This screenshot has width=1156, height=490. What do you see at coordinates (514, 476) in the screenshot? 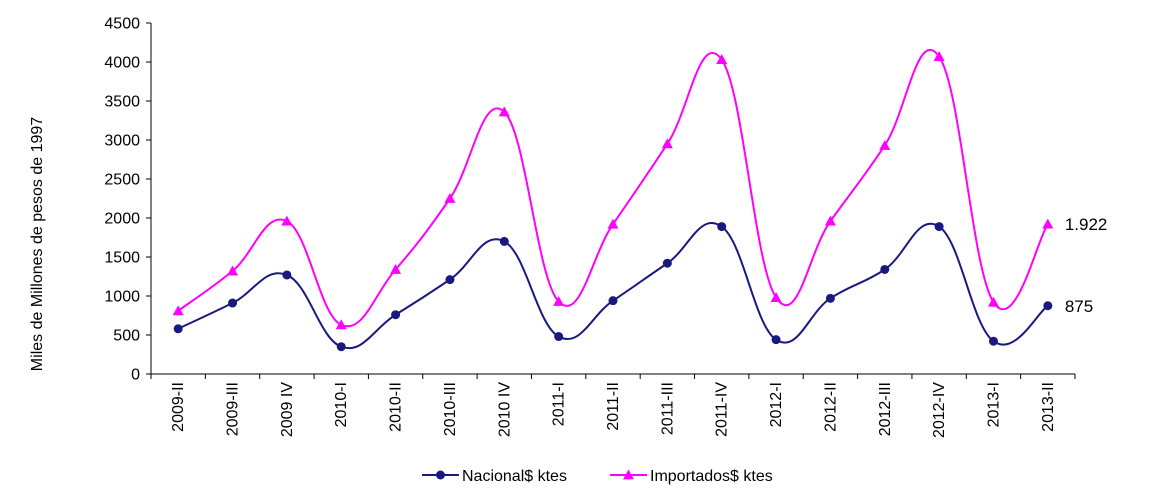
I see `legend-label: Nacional$ ktes` at bounding box center [514, 476].